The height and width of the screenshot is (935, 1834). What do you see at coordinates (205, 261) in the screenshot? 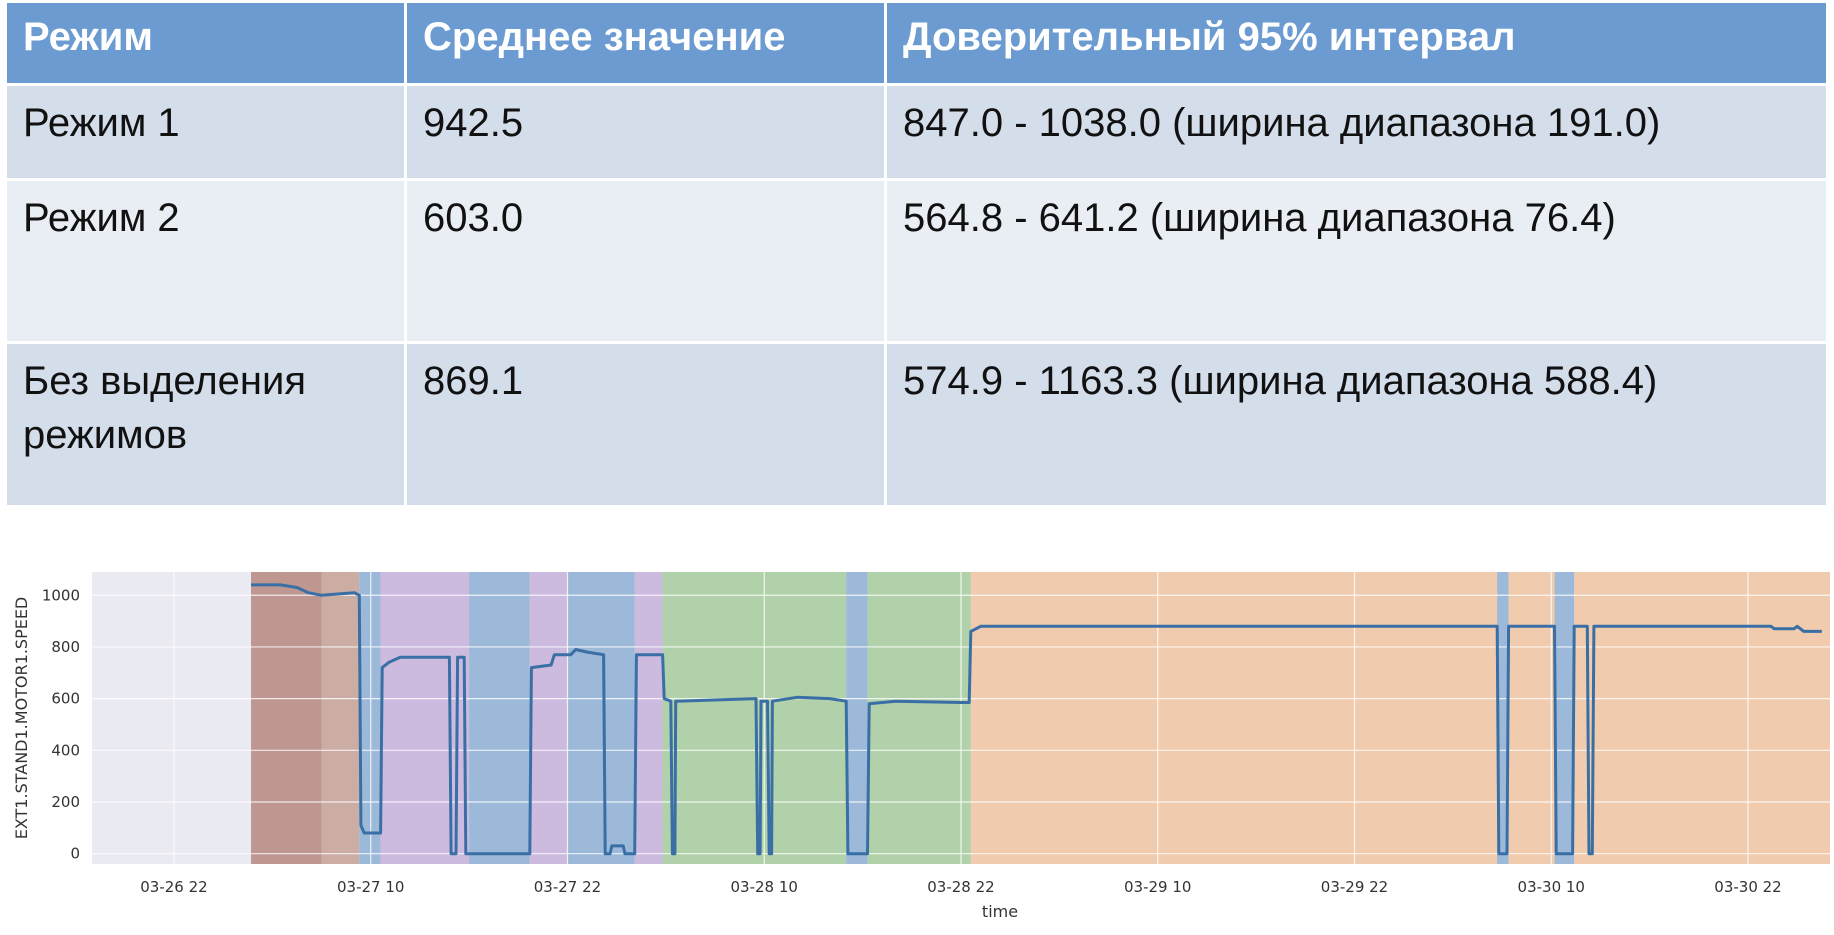
I see `cell-mode: Режим 2` at bounding box center [205, 261].